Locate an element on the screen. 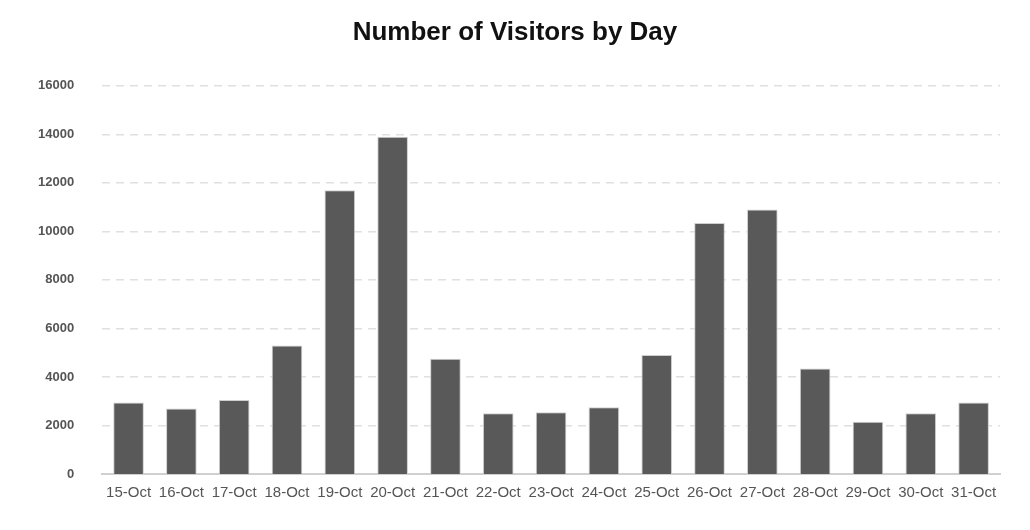 The image size is (1030, 530). x-tick-label: 26-Oct is located at coordinates (710, 492).